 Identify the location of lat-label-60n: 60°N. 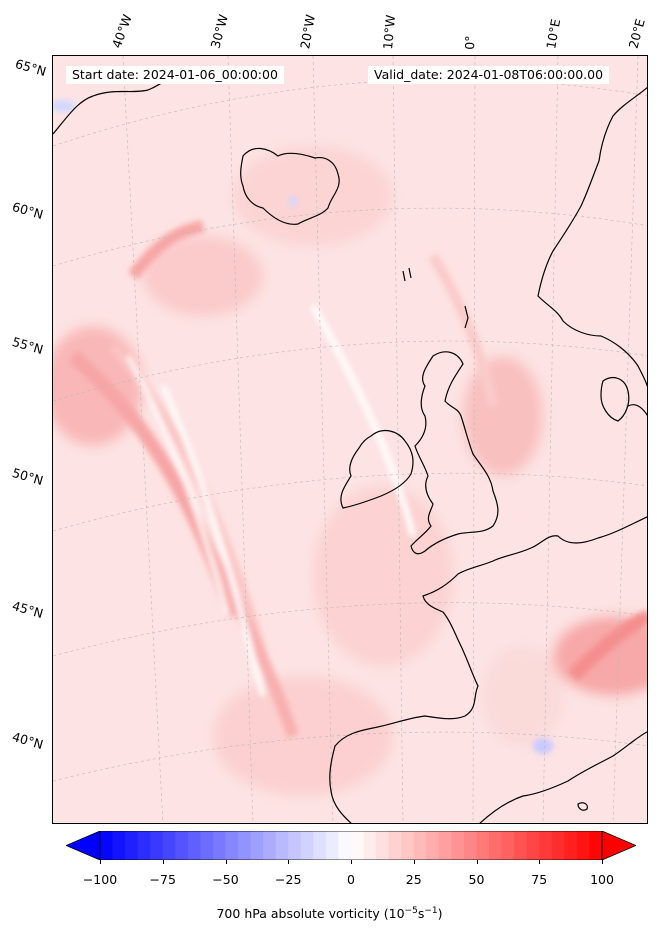
(27, 210).